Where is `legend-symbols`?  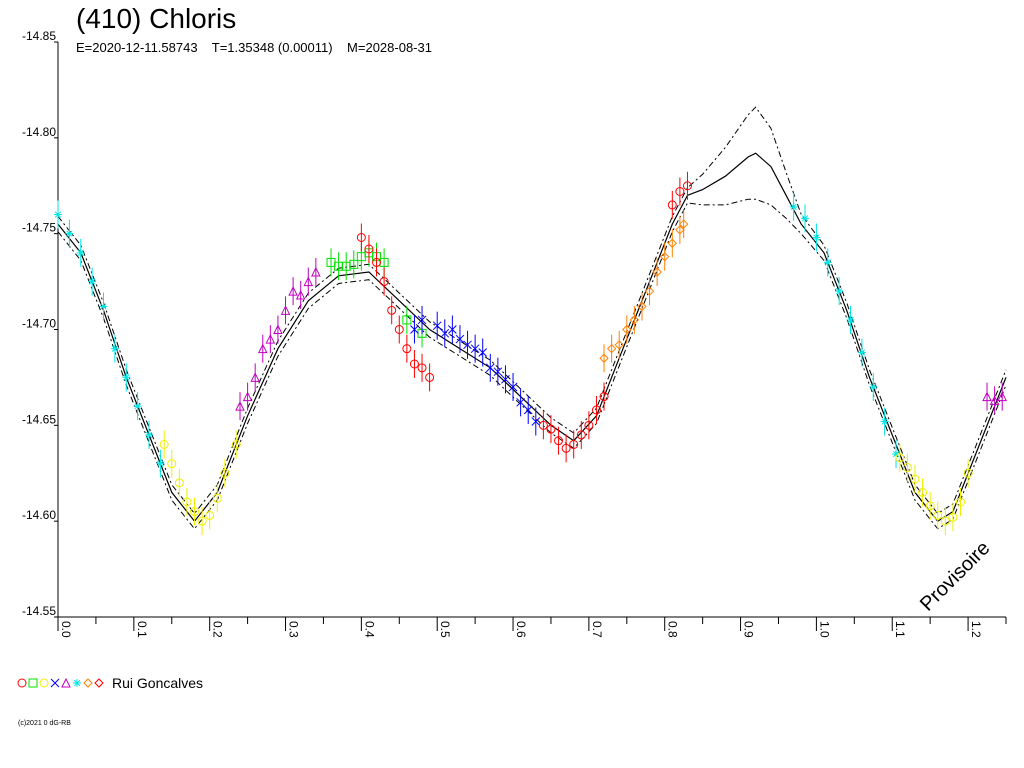 legend-symbols is located at coordinates (60, 682).